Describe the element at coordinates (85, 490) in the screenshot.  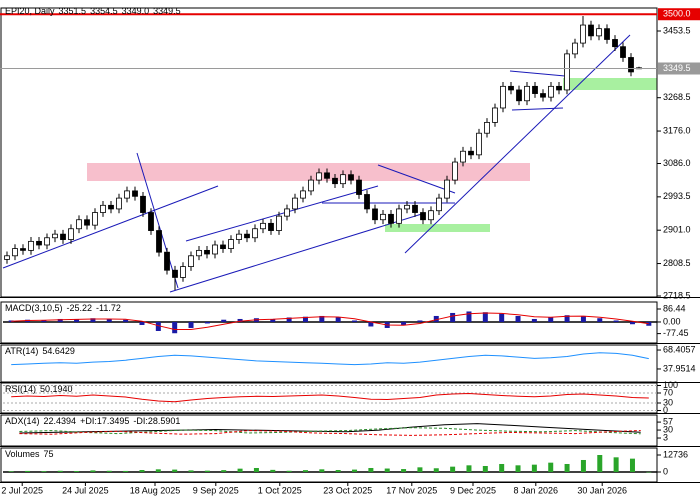
I see `x-tick-label: 24 Jul 2025` at that location.